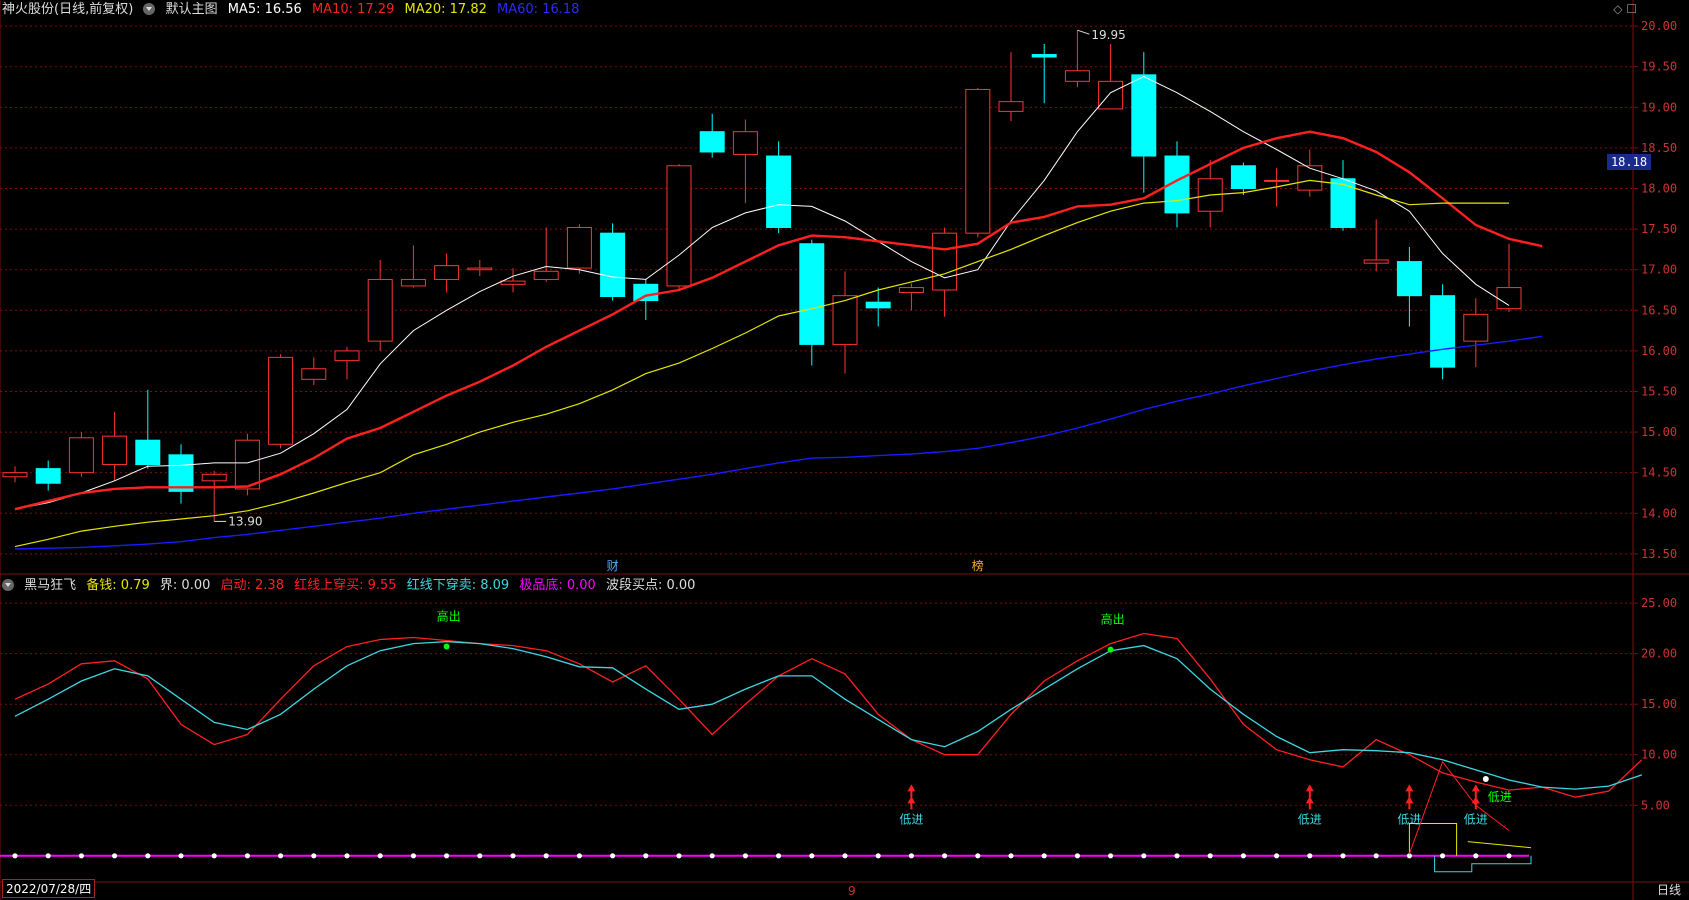  Describe the element at coordinates (1483, 864) in the screenshot. I see `cyan-step` at that location.